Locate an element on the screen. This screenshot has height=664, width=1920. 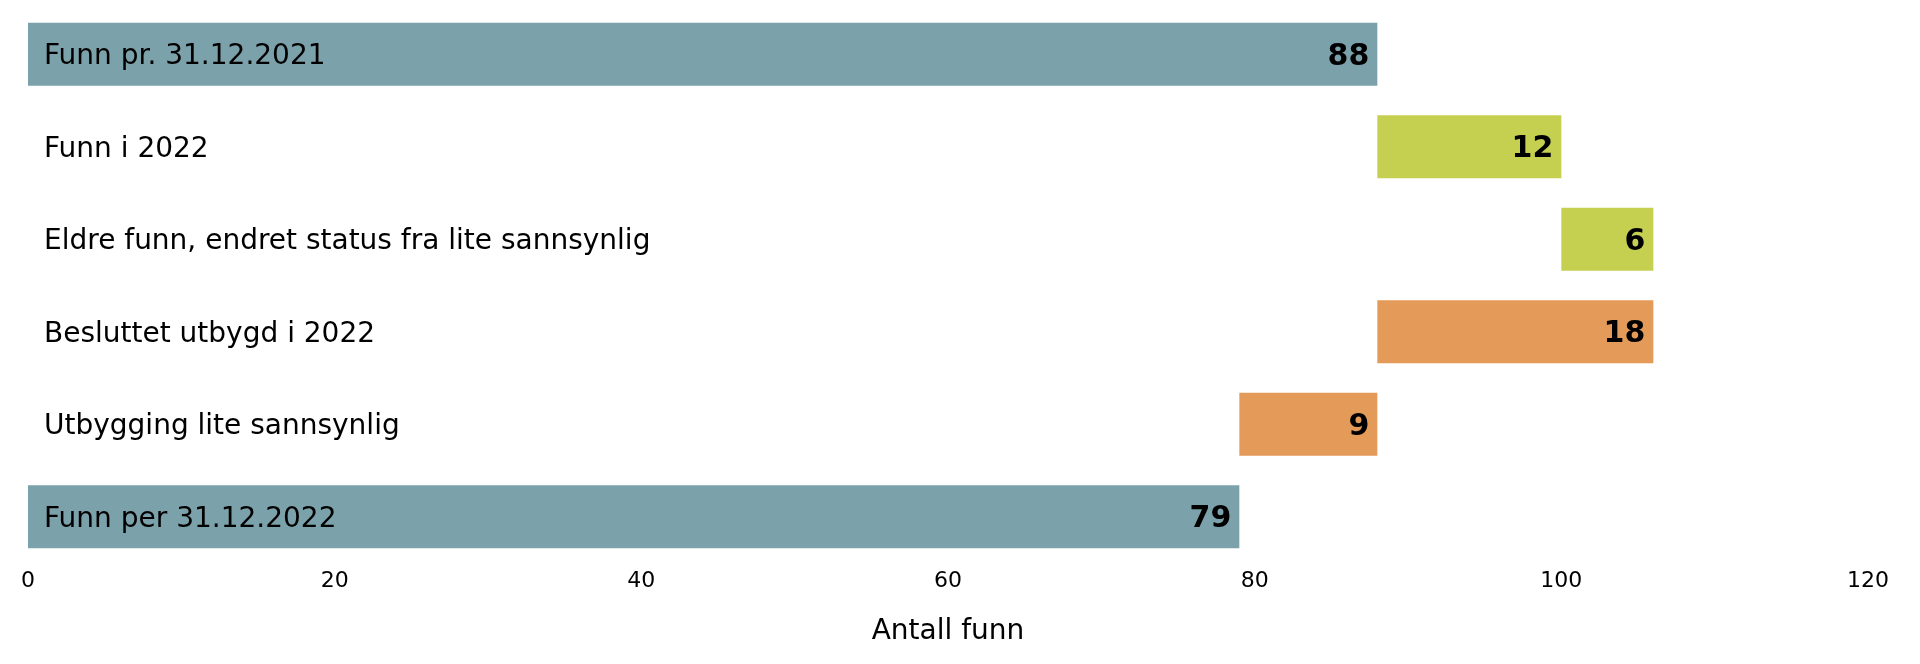
data-label: 79 is located at coordinates (1210, 517).